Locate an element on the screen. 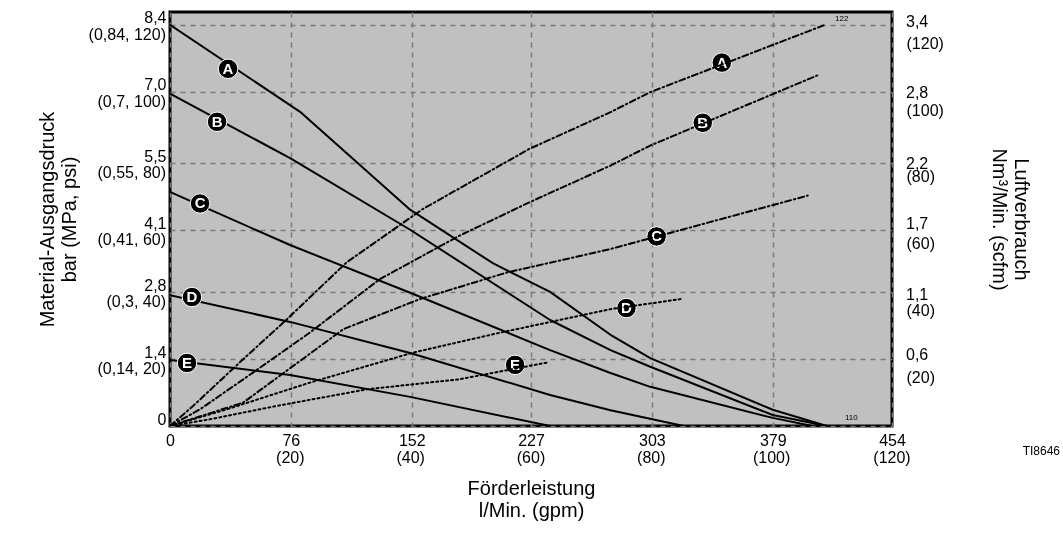 This screenshot has width=1063, height=549. y-tick-label: 2,8 is located at coordinates (155, 285).